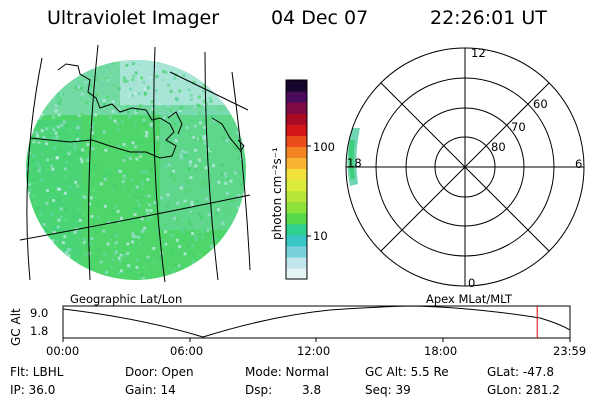  I want to click on polar-panel-label: Apex MLat/MLT, so click(469, 299).